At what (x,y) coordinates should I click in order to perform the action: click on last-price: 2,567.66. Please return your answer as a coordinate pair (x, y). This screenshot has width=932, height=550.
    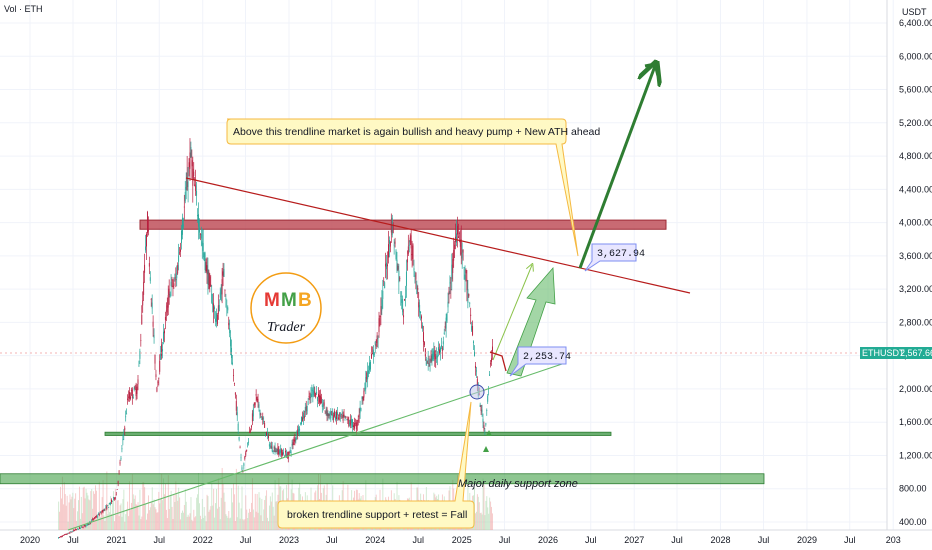
    Looking at the image, I should click on (916, 353).